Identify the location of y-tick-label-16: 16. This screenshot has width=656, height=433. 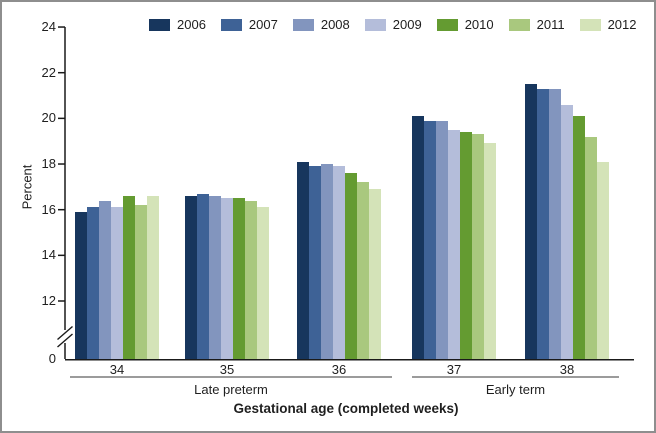
(48, 209).